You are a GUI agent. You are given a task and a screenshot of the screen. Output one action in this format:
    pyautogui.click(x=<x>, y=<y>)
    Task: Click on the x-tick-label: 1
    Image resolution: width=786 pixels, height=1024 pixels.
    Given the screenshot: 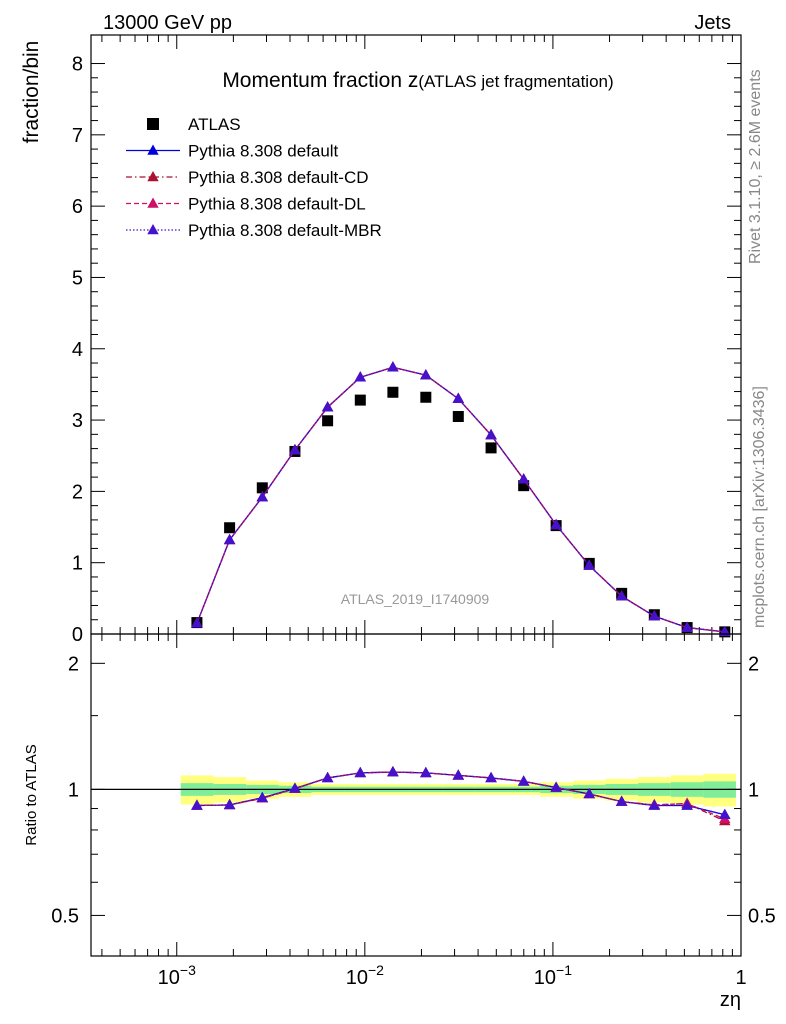 What is the action you would take?
    pyautogui.click(x=740, y=978)
    